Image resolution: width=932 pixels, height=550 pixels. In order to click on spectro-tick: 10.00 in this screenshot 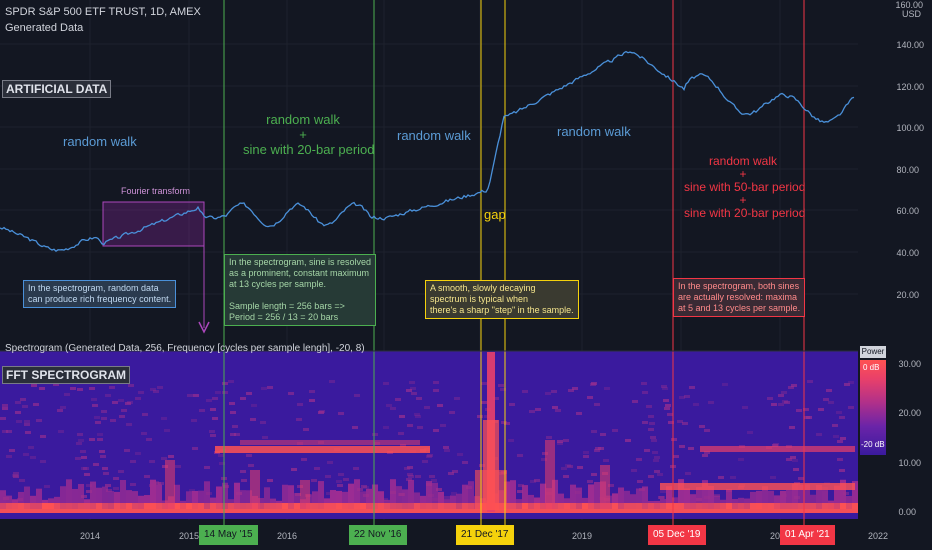, I will do `click(909, 463)`.